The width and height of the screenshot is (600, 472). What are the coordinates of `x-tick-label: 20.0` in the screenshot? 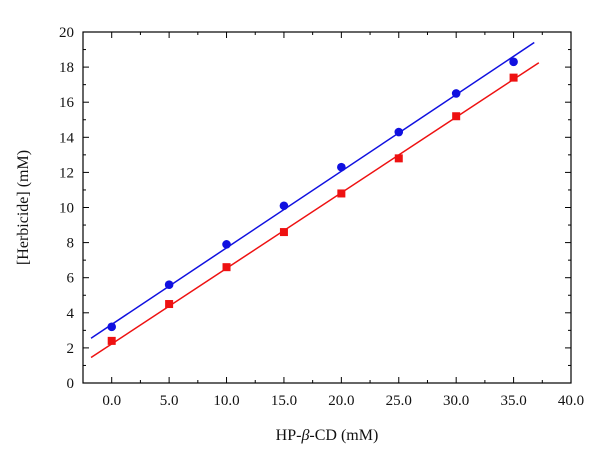 It's located at (341, 401).